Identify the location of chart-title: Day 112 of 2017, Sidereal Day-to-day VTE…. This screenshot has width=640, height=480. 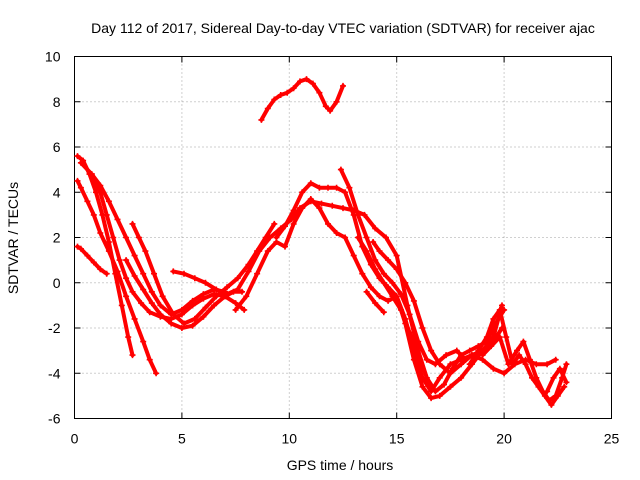
(343, 28).